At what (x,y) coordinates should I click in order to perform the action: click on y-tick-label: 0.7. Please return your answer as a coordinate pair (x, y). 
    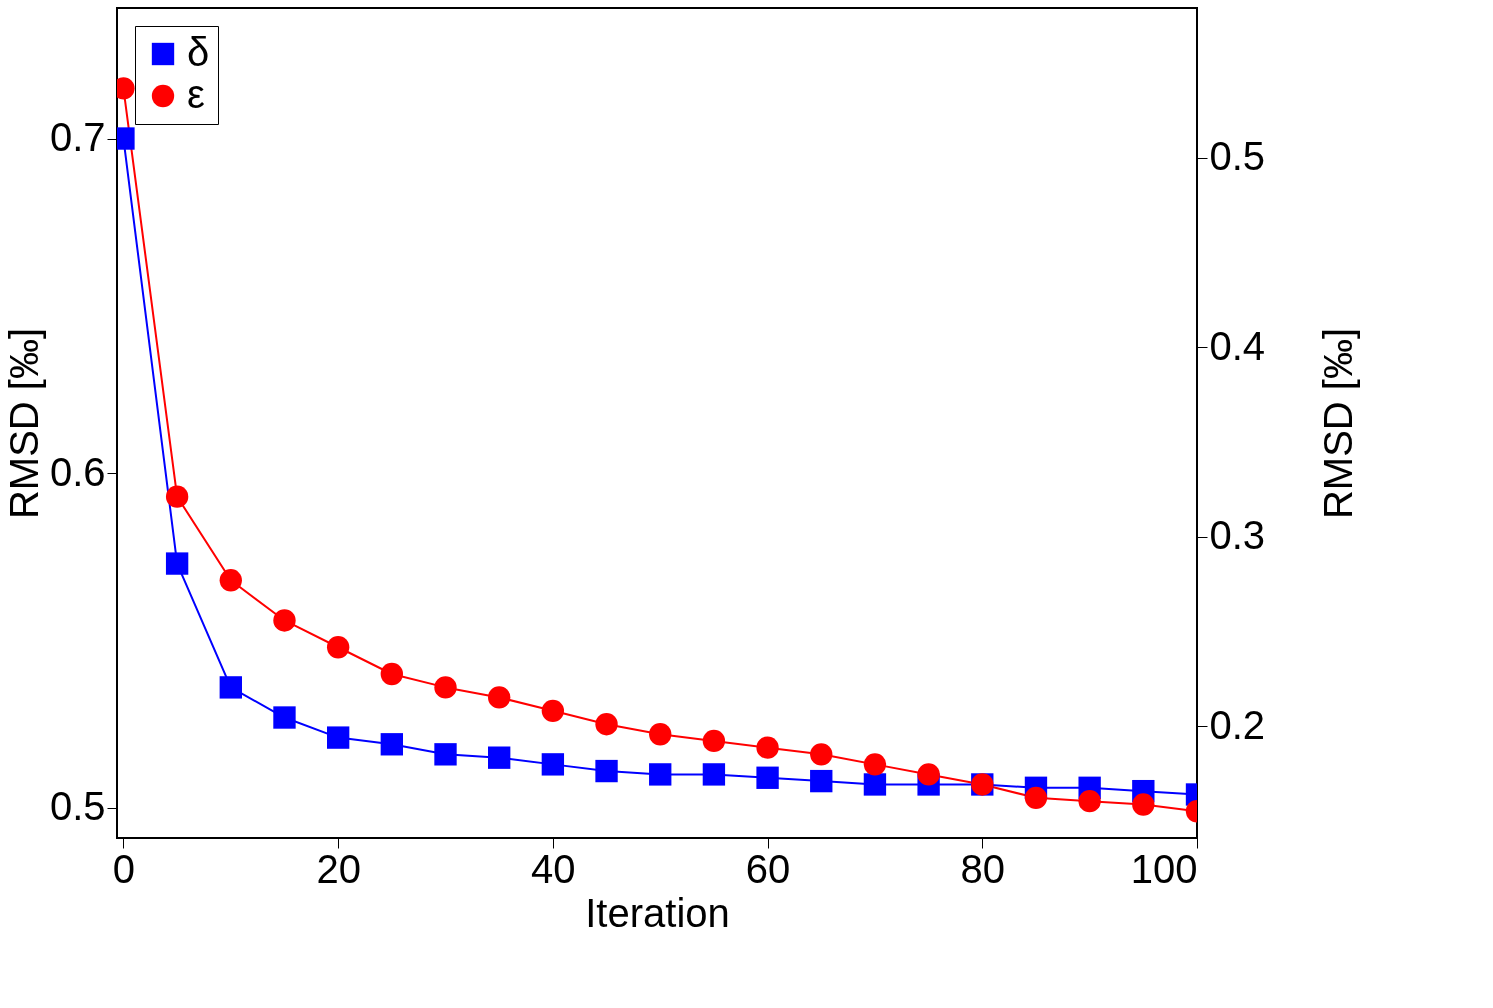
    Looking at the image, I should click on (77, 137).